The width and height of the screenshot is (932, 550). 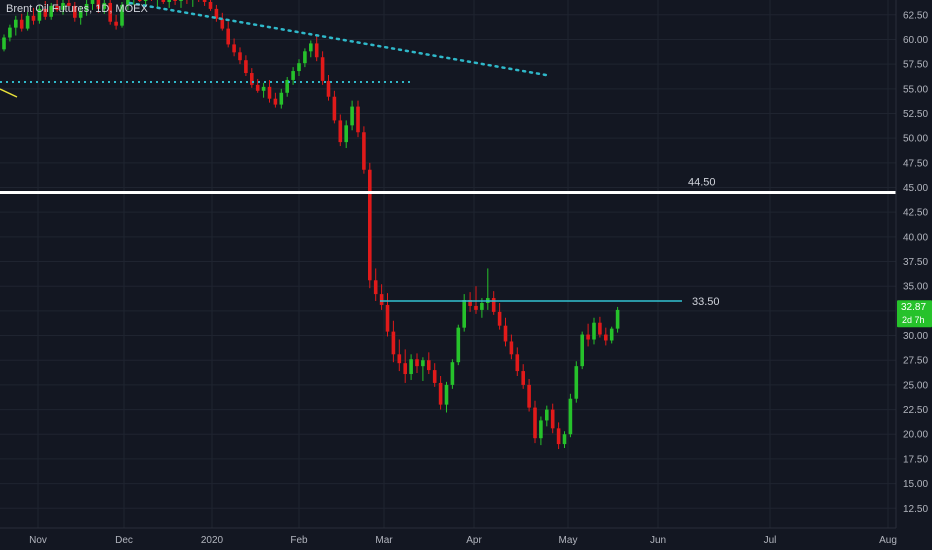 I want to click on time-axis, so click(x=448, y=539).